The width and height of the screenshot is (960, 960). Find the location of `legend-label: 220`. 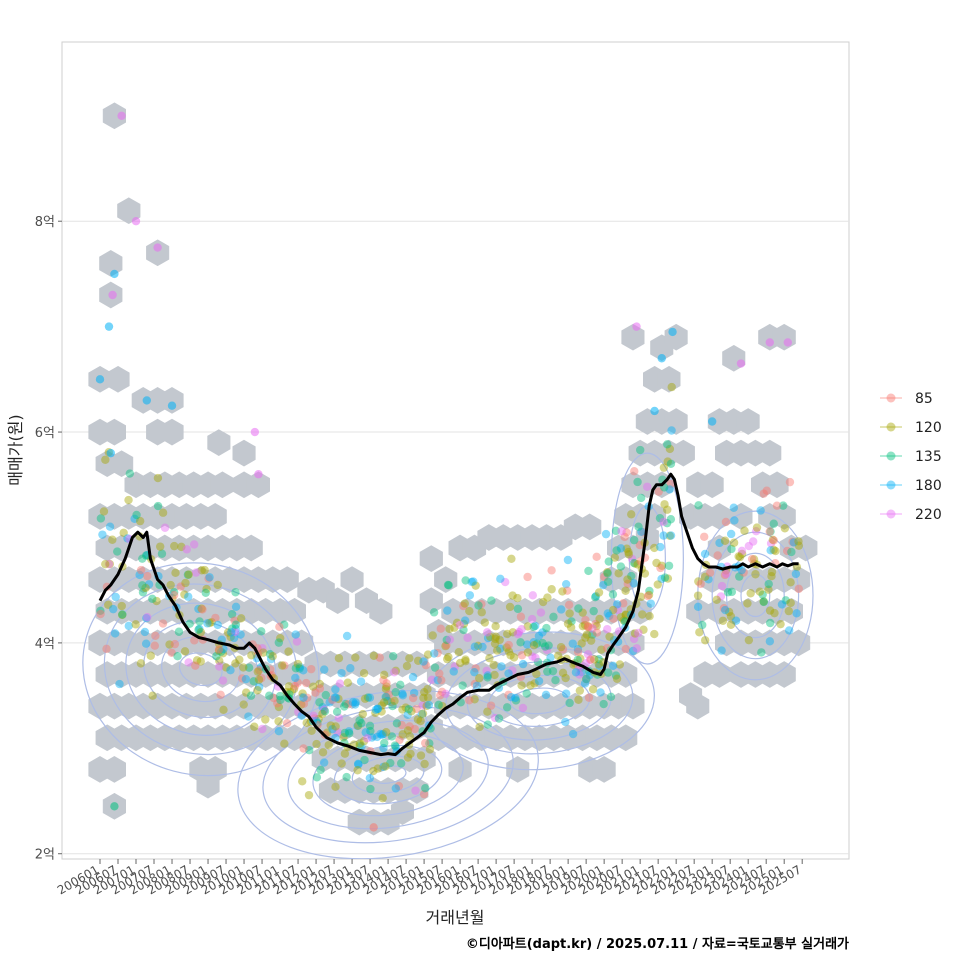

legend-label: 220 is located at coordinates (928, 515).